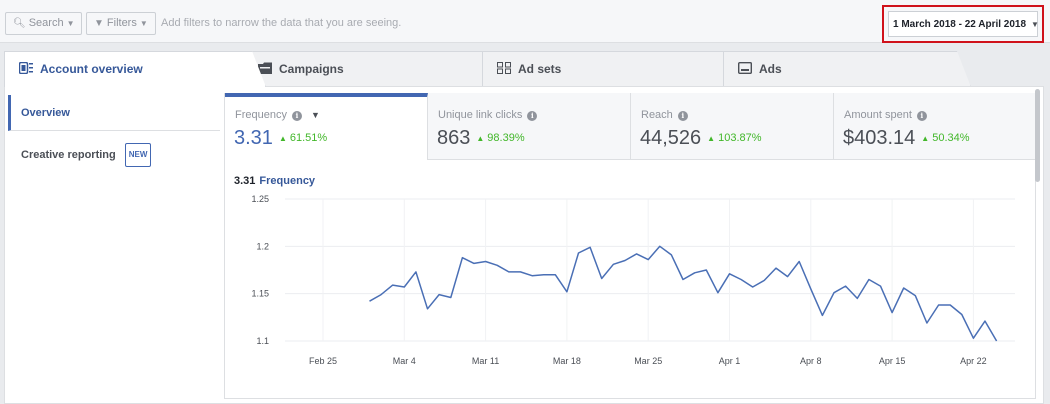  I want to click on y-tick-label: 1.2, so click(262, 246).